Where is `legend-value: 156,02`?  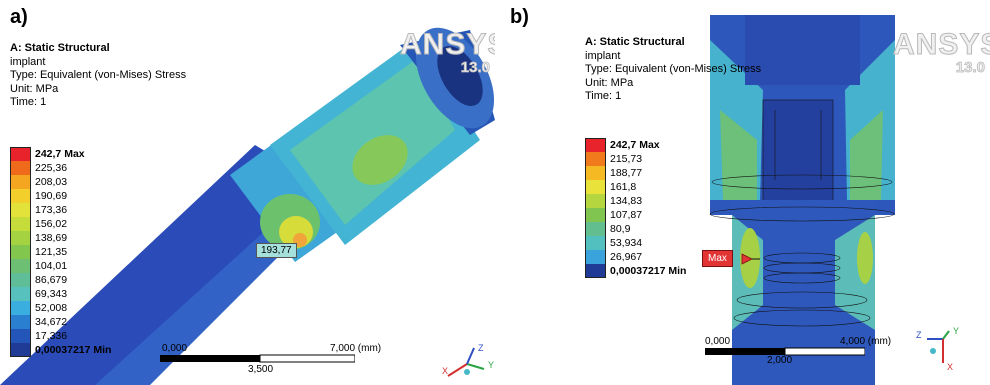 legend-value: 156,02 is located at coordinates (51, 224).